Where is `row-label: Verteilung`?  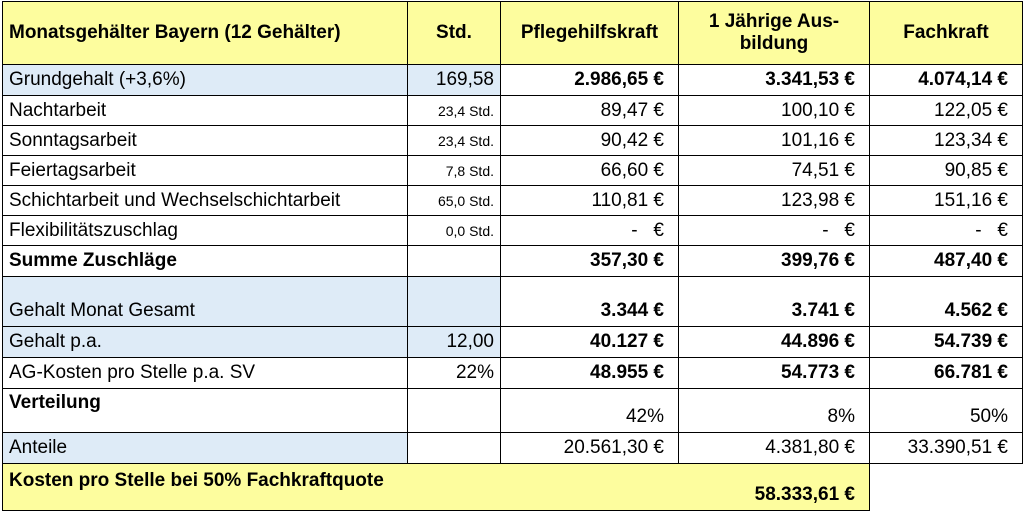 row-label: Verteilung is located at coordinates (205, 410).